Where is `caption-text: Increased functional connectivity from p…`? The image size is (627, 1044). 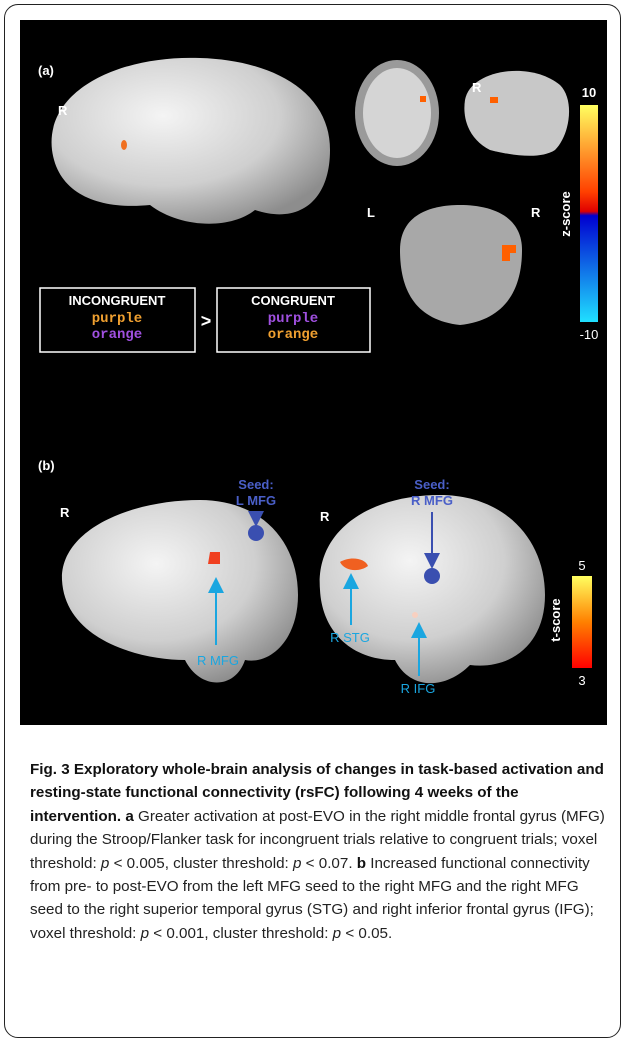
caption-text: Increased functional connectivity from p… is located at coordinates (312, 898).